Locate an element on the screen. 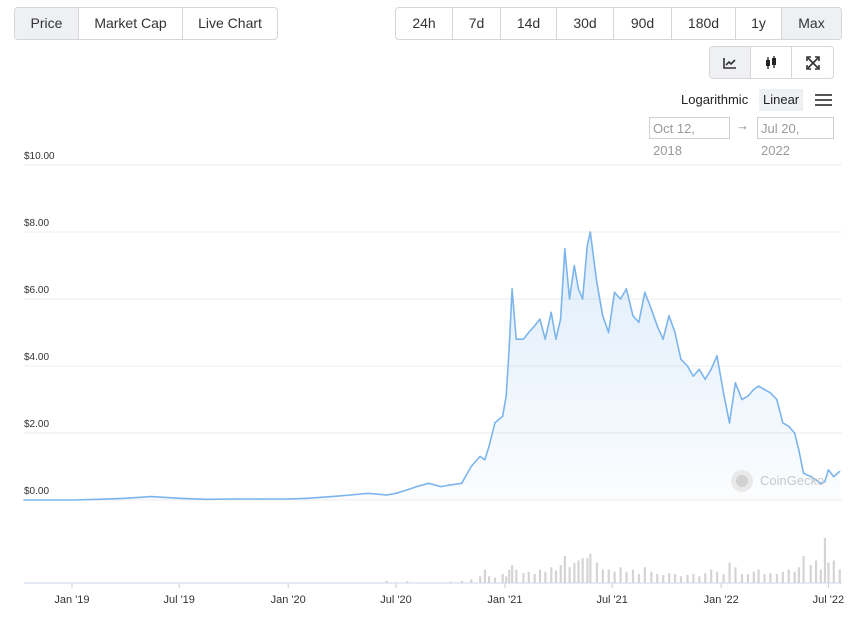 The image size is (865, 620). fullscreen-view-button is located at coordinates (812, 62).